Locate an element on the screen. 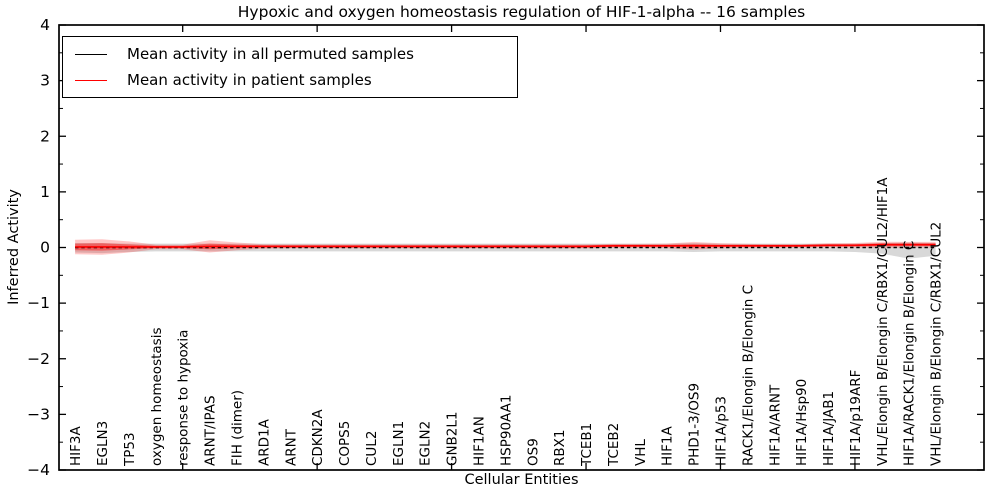  x-category-label: HIF1A/Hsp90 is located at coordinates (802, 422).